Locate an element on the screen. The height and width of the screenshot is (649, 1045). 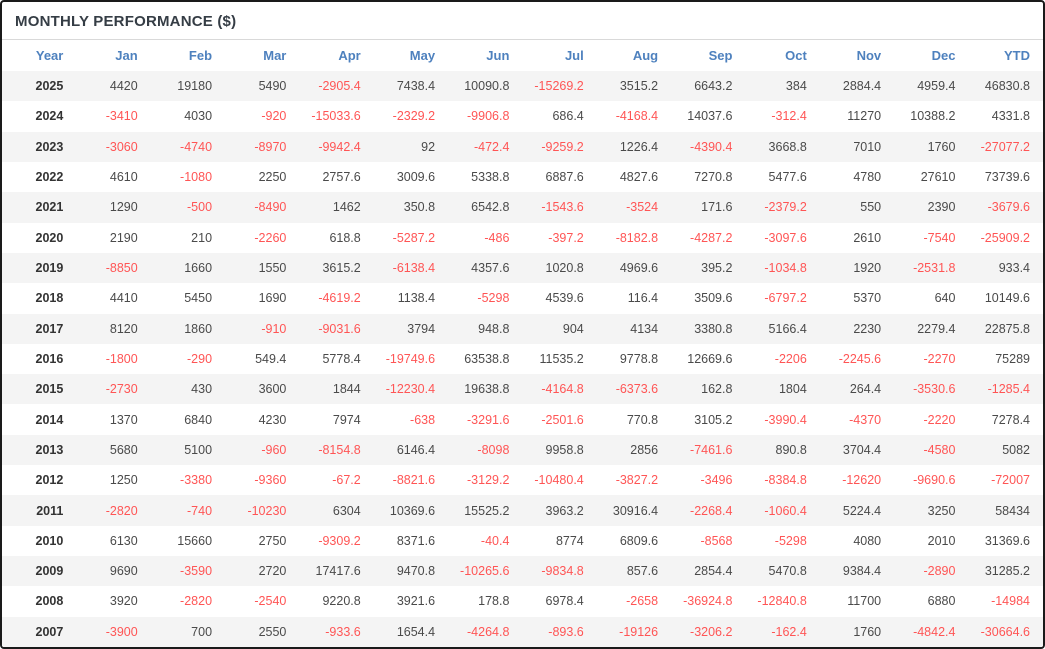
value-cell: 904 is located at coordinates (573, 328).